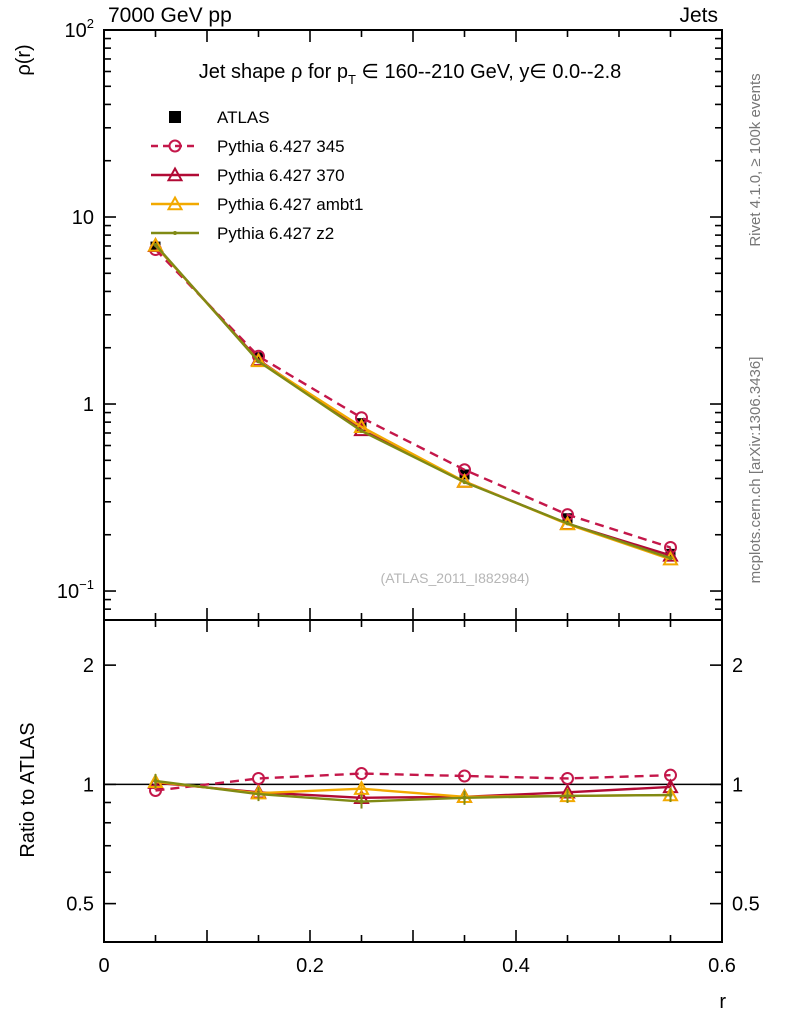 The height and width of the screenshot is (1024, 786). I want to click on legend-item-data: ATLAS, so click(219, 117).